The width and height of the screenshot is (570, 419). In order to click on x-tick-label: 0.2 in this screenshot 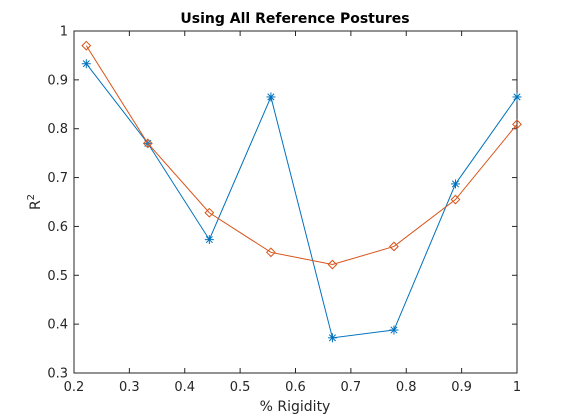, I will do `click(74, 387)`.